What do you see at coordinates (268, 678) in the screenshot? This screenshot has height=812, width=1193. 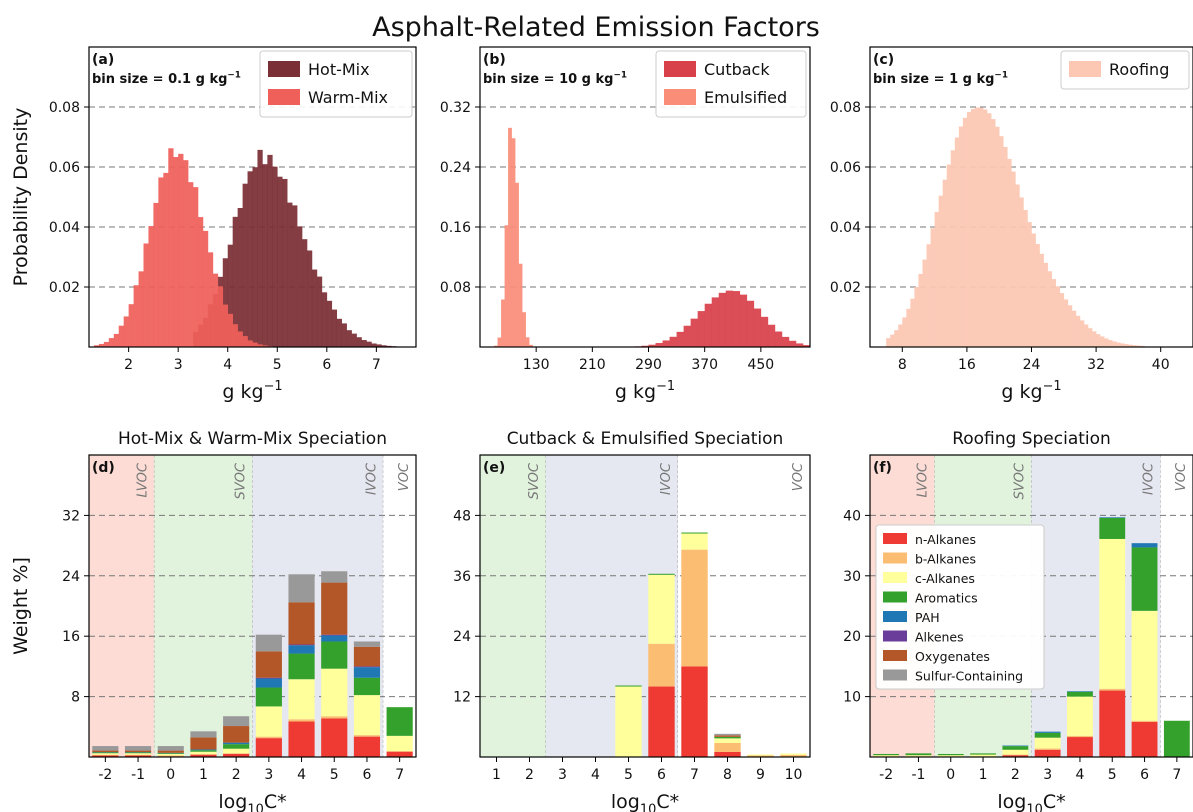 I see `bar-segment-alkenes` at bounding box center [268, 678].